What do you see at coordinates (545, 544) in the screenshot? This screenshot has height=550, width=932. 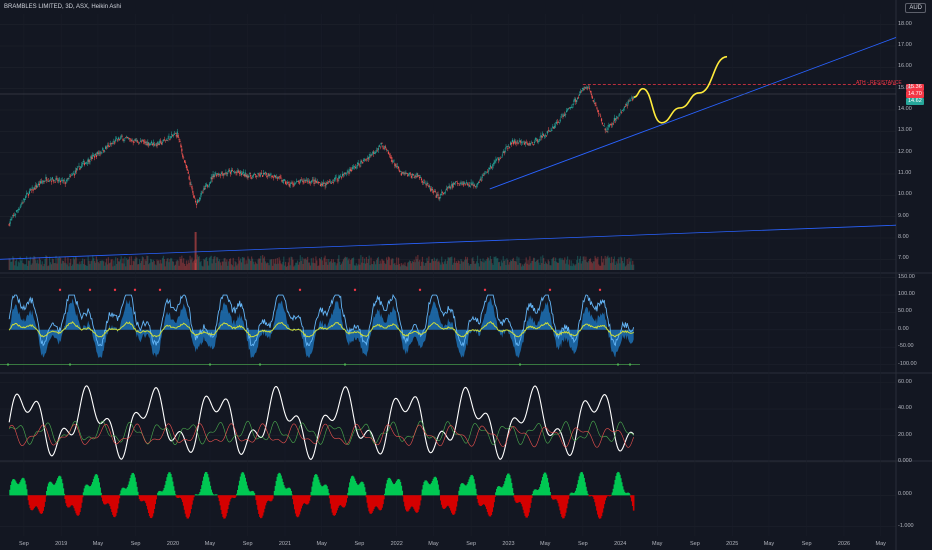 I see `x-tick-label: May` at bounding box center [545, 544].